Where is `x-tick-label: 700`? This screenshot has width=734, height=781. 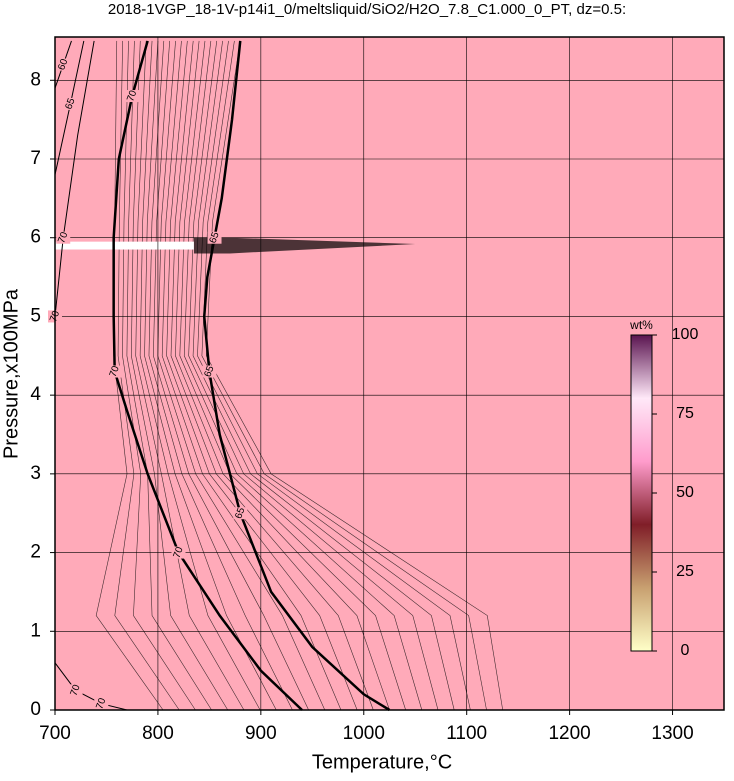
x-tick-label: 700 is located at coordinates (55, 733).